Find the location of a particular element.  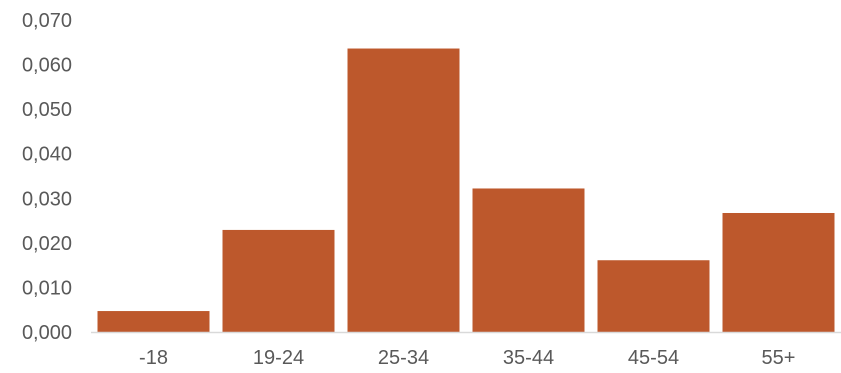

y-tick-label: 0,070 is located at coordinates (47, 21).